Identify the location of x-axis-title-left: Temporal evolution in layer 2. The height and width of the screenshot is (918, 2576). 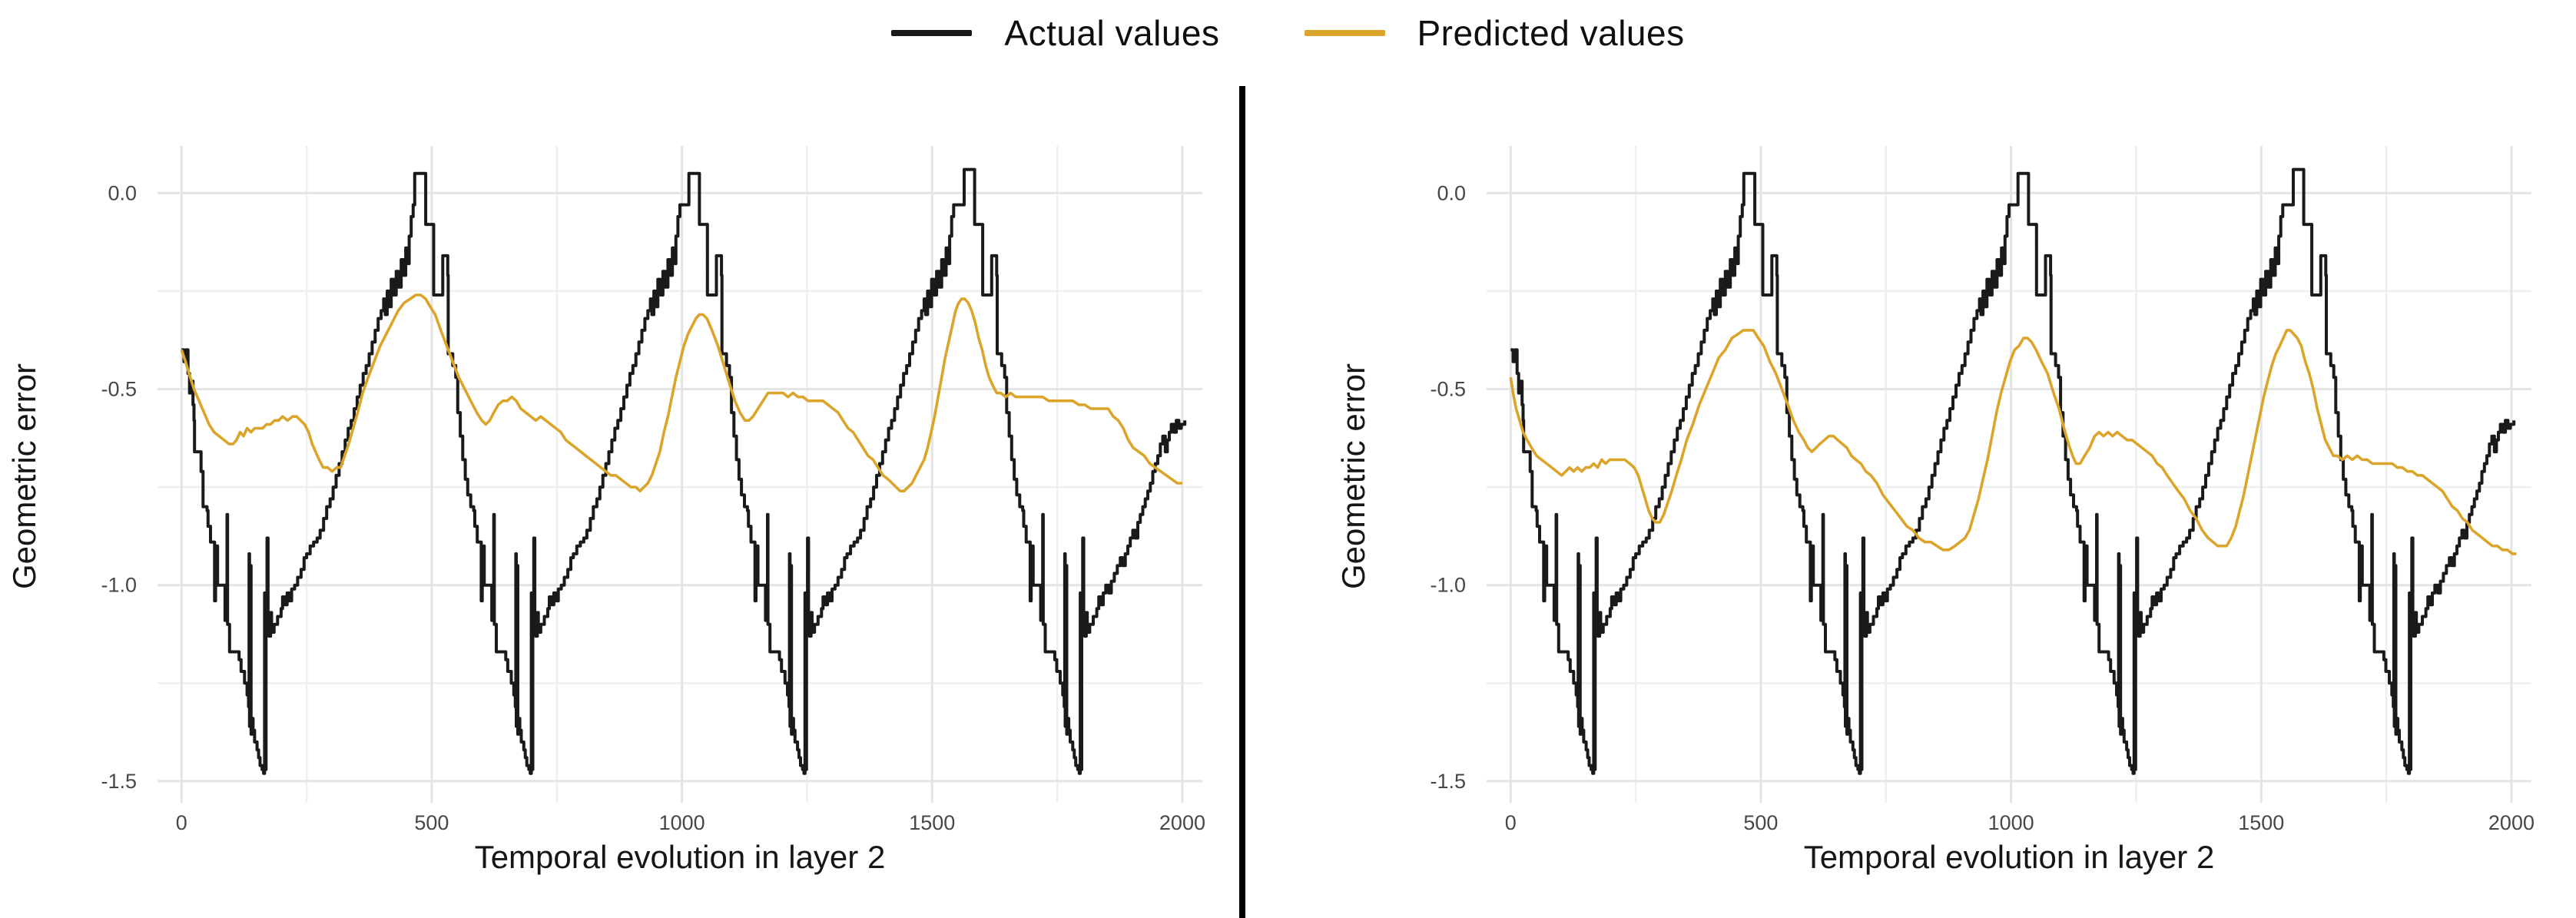
(680, 857).